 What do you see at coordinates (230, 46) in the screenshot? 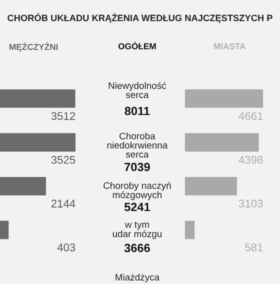
I see `chart-title: MIASTA` at bounding box center [230, 46].